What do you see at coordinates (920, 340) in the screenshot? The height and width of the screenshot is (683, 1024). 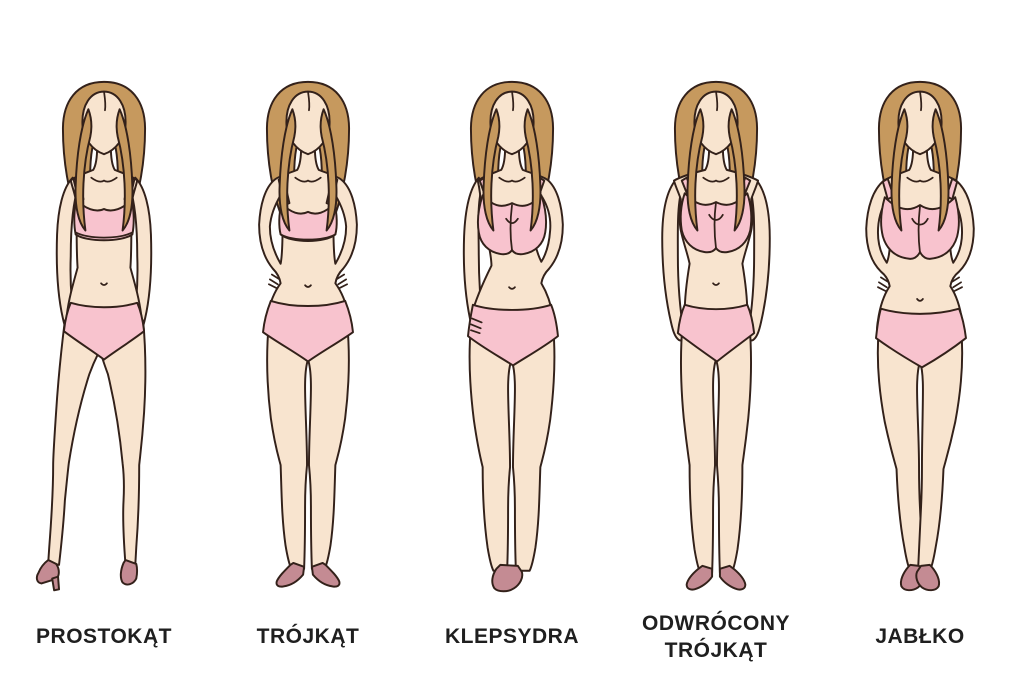 I see `apple-body-figure-illustration` at bounding box center [920, 340].